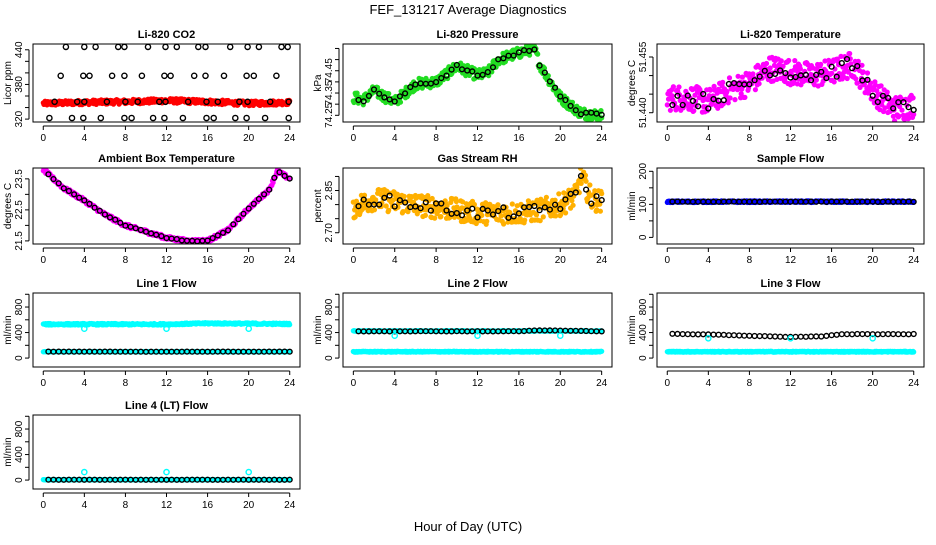 The height and width of the screenshot is (545, 936). What do you see at coordinates (329, 332) in the screenshot?
I see `y-tick-label: 400` at bounding box center [329, 332].